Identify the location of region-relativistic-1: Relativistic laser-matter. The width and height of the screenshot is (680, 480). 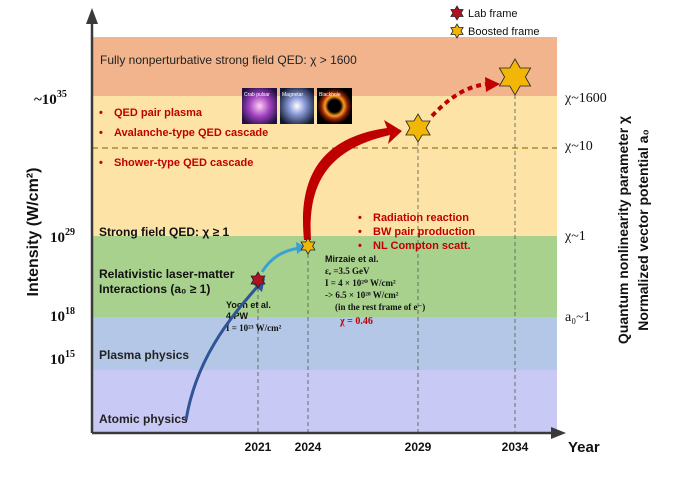
(167, 274).